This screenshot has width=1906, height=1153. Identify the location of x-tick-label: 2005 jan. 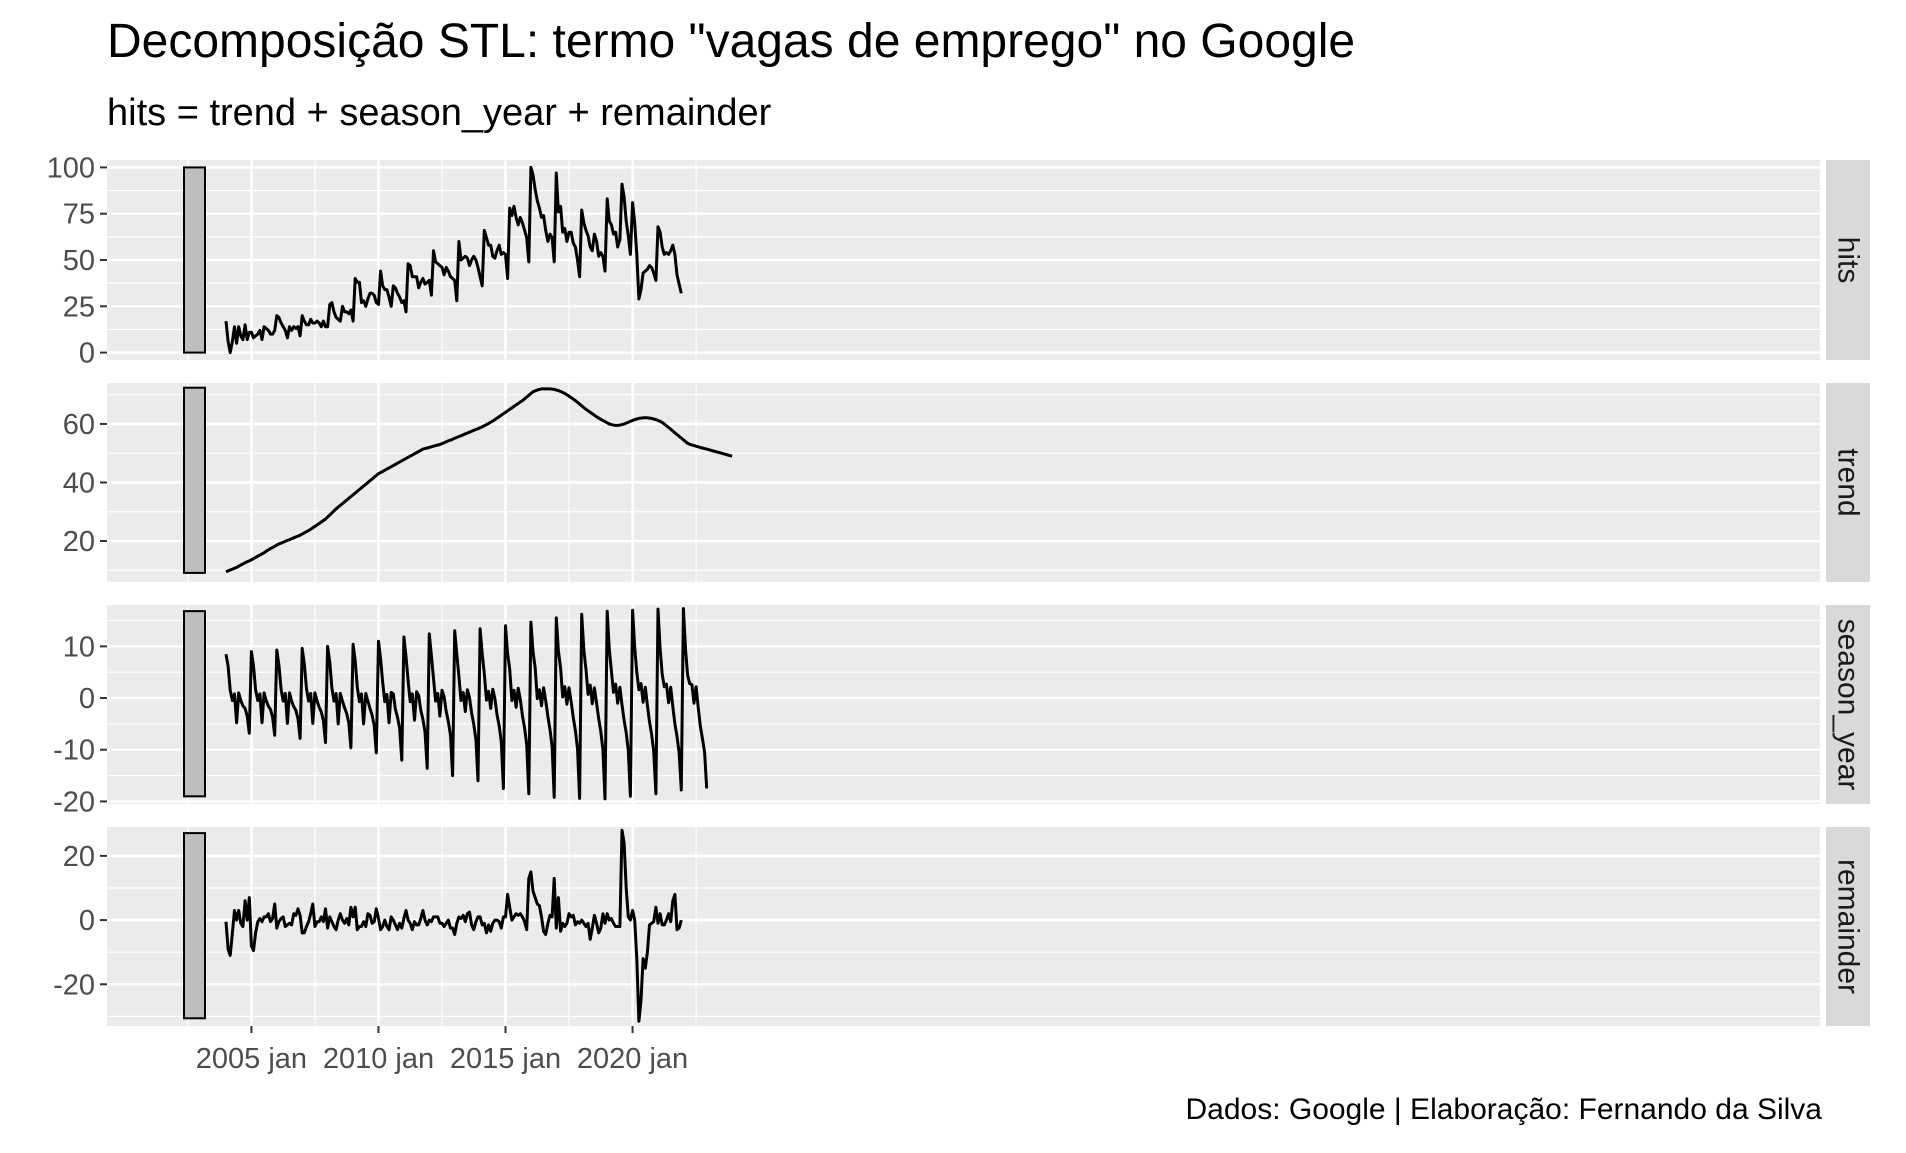
(251, 1059).